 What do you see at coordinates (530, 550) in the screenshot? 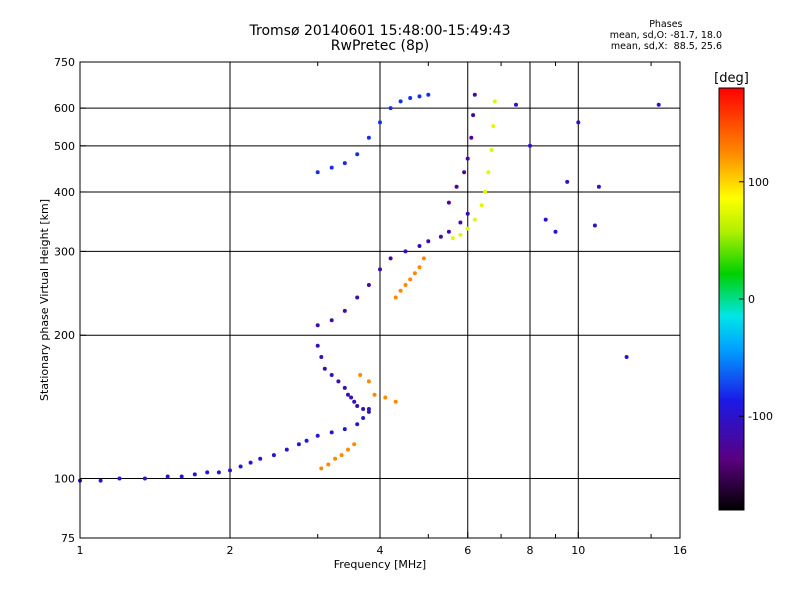
I see `x-tick-label: 8` at bounding box center [530, 550].